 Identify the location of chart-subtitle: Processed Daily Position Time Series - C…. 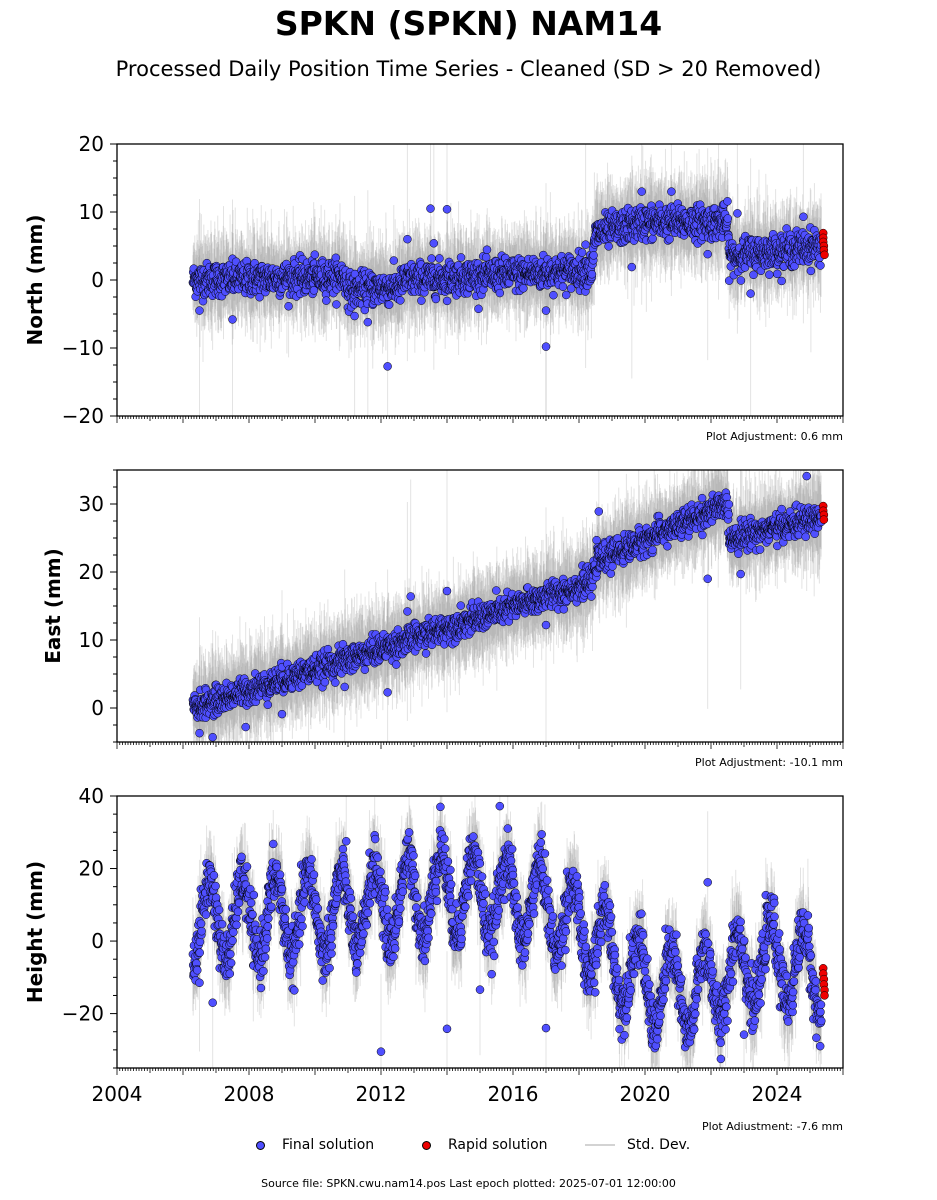
(468, 69).